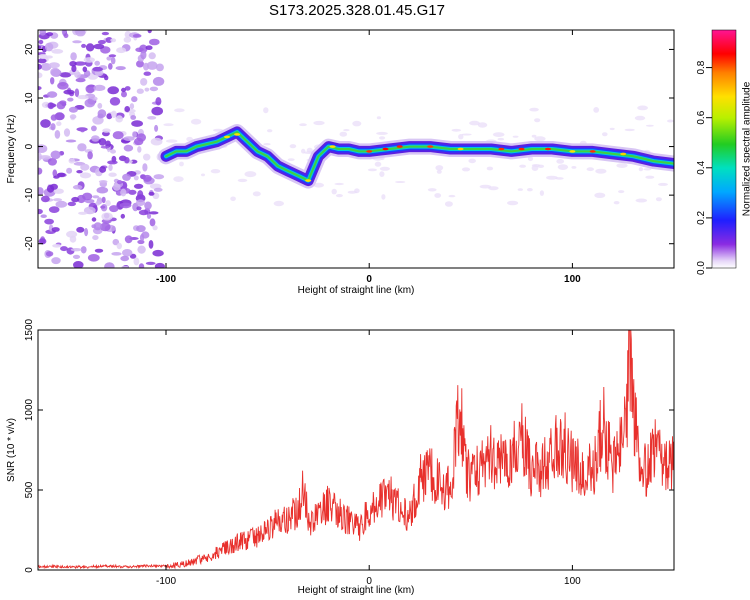 This screenshot has width=750, height=600. Describe the element at coordinates (29, 409) in the screenshot. I see `snr-ytick-label: 1000` at that location.